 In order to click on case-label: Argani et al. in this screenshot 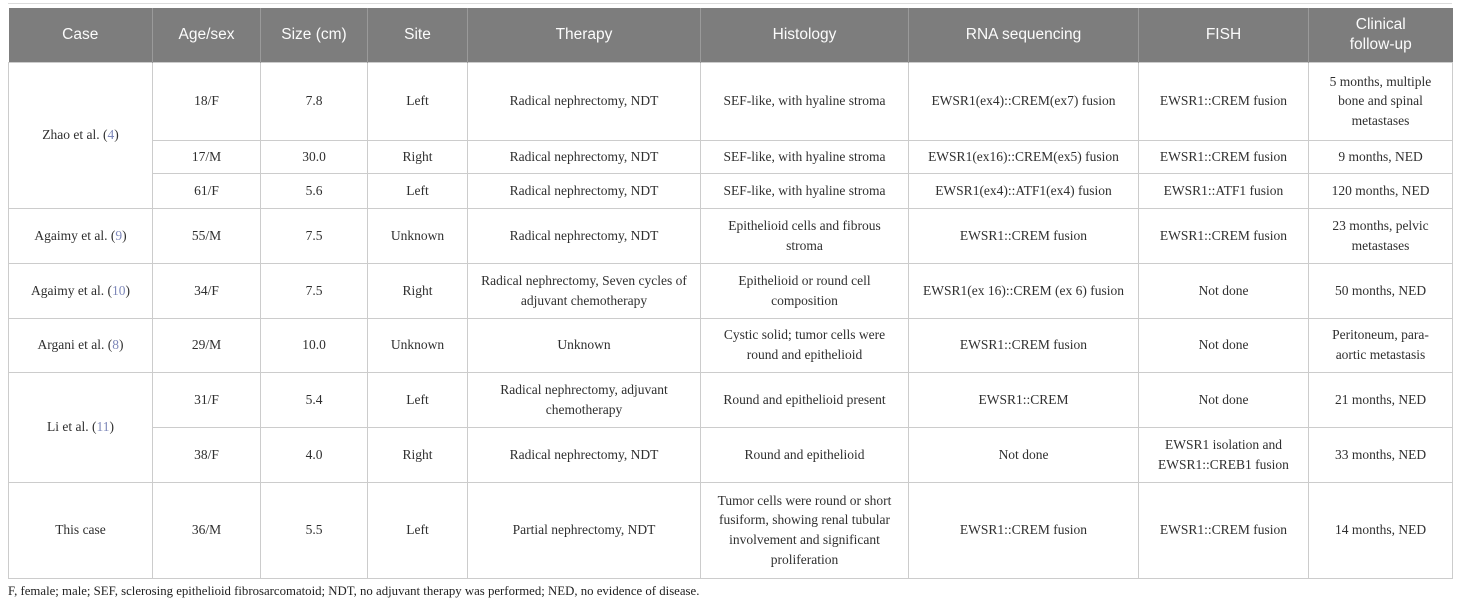, I will do `click(71, 345)`.